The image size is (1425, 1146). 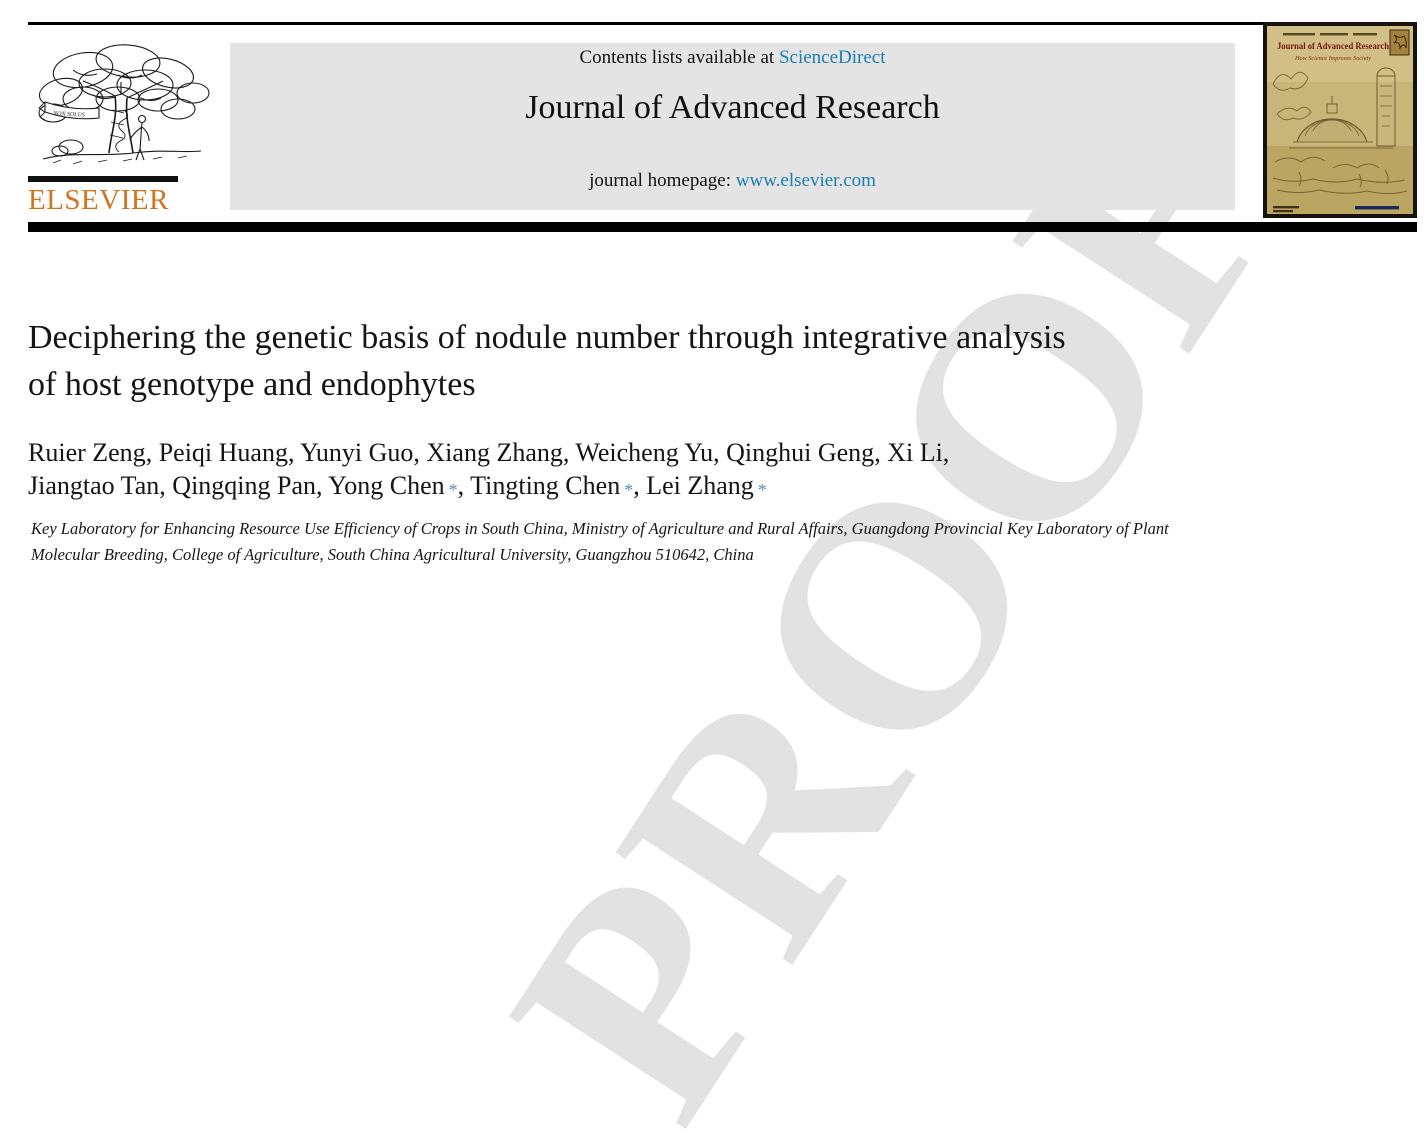 I want to click on author-name: Ruier Zeng, so click(x=87, y=452).